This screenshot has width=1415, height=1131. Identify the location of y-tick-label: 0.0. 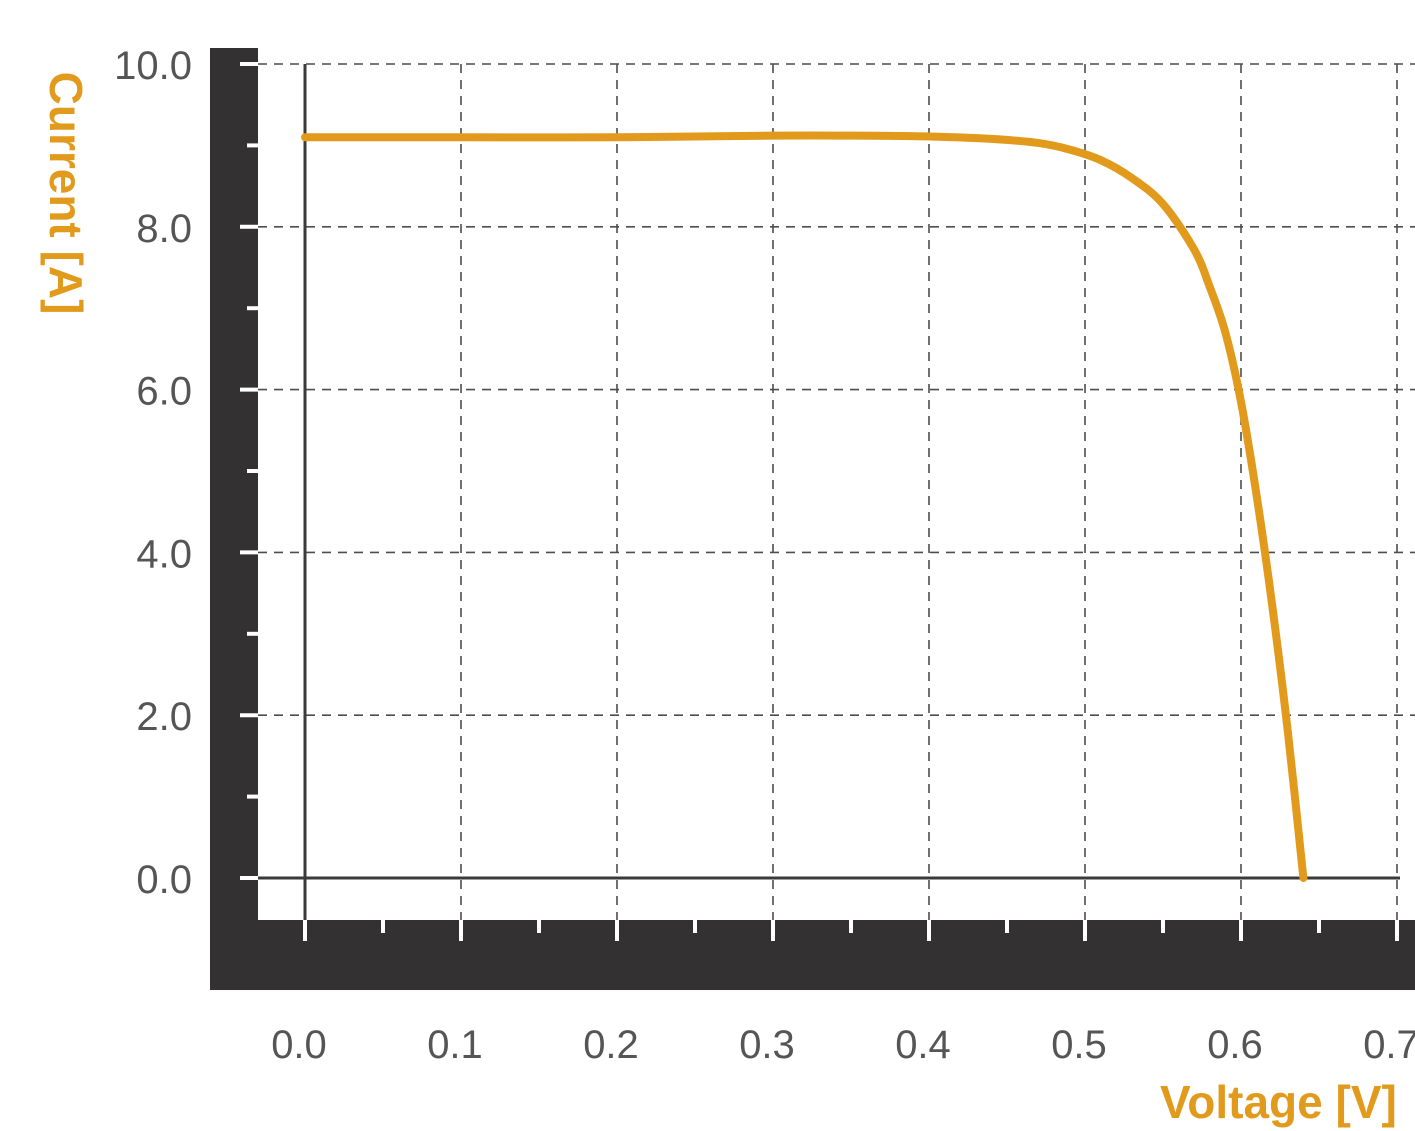
(164, 880).